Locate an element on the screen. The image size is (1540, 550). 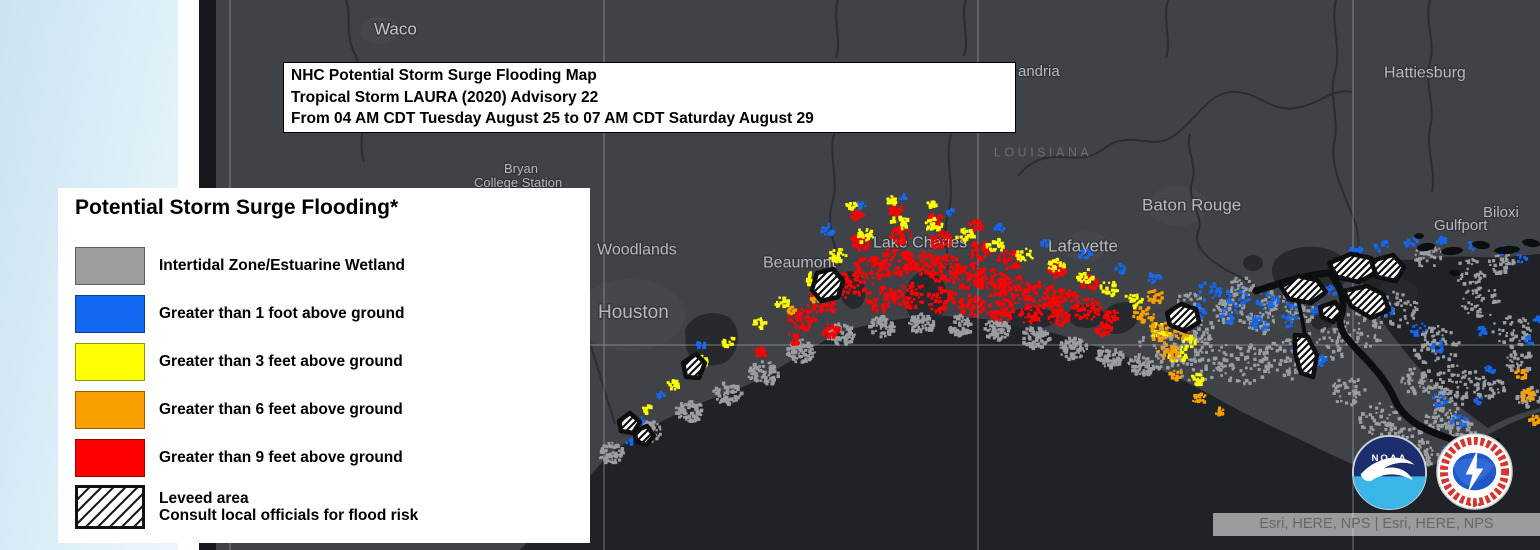
legend-label-gt3: Greater than 3 feet above ground is located at coordinates (281, 361).